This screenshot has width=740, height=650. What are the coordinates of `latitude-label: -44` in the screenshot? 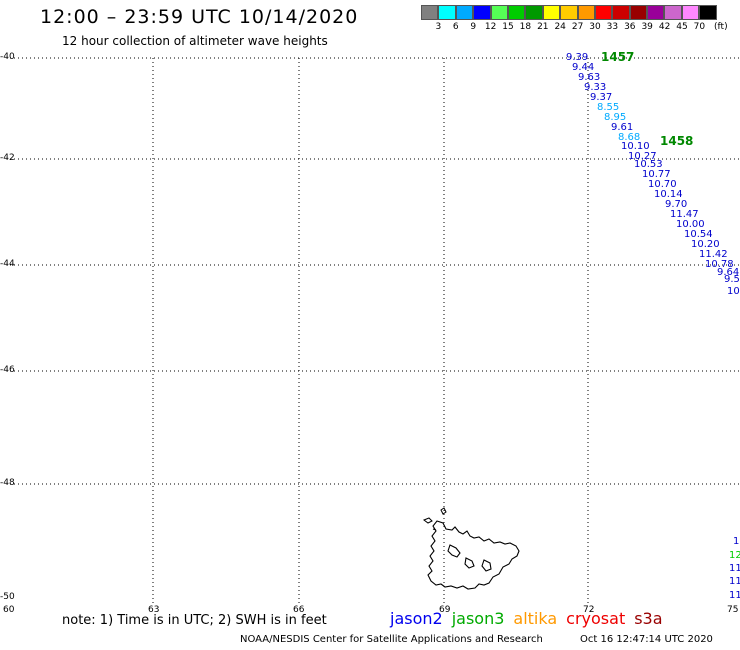 It's located at (7, 264).